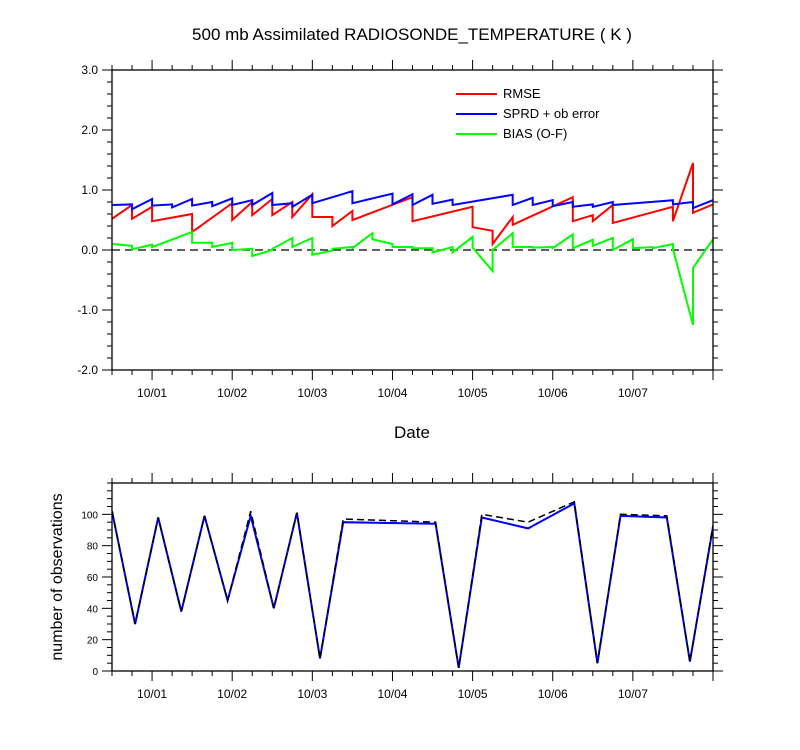 This screenshot has height=750, width=800. I want to click on y-tick-label: -2.0, so click(87, 370).